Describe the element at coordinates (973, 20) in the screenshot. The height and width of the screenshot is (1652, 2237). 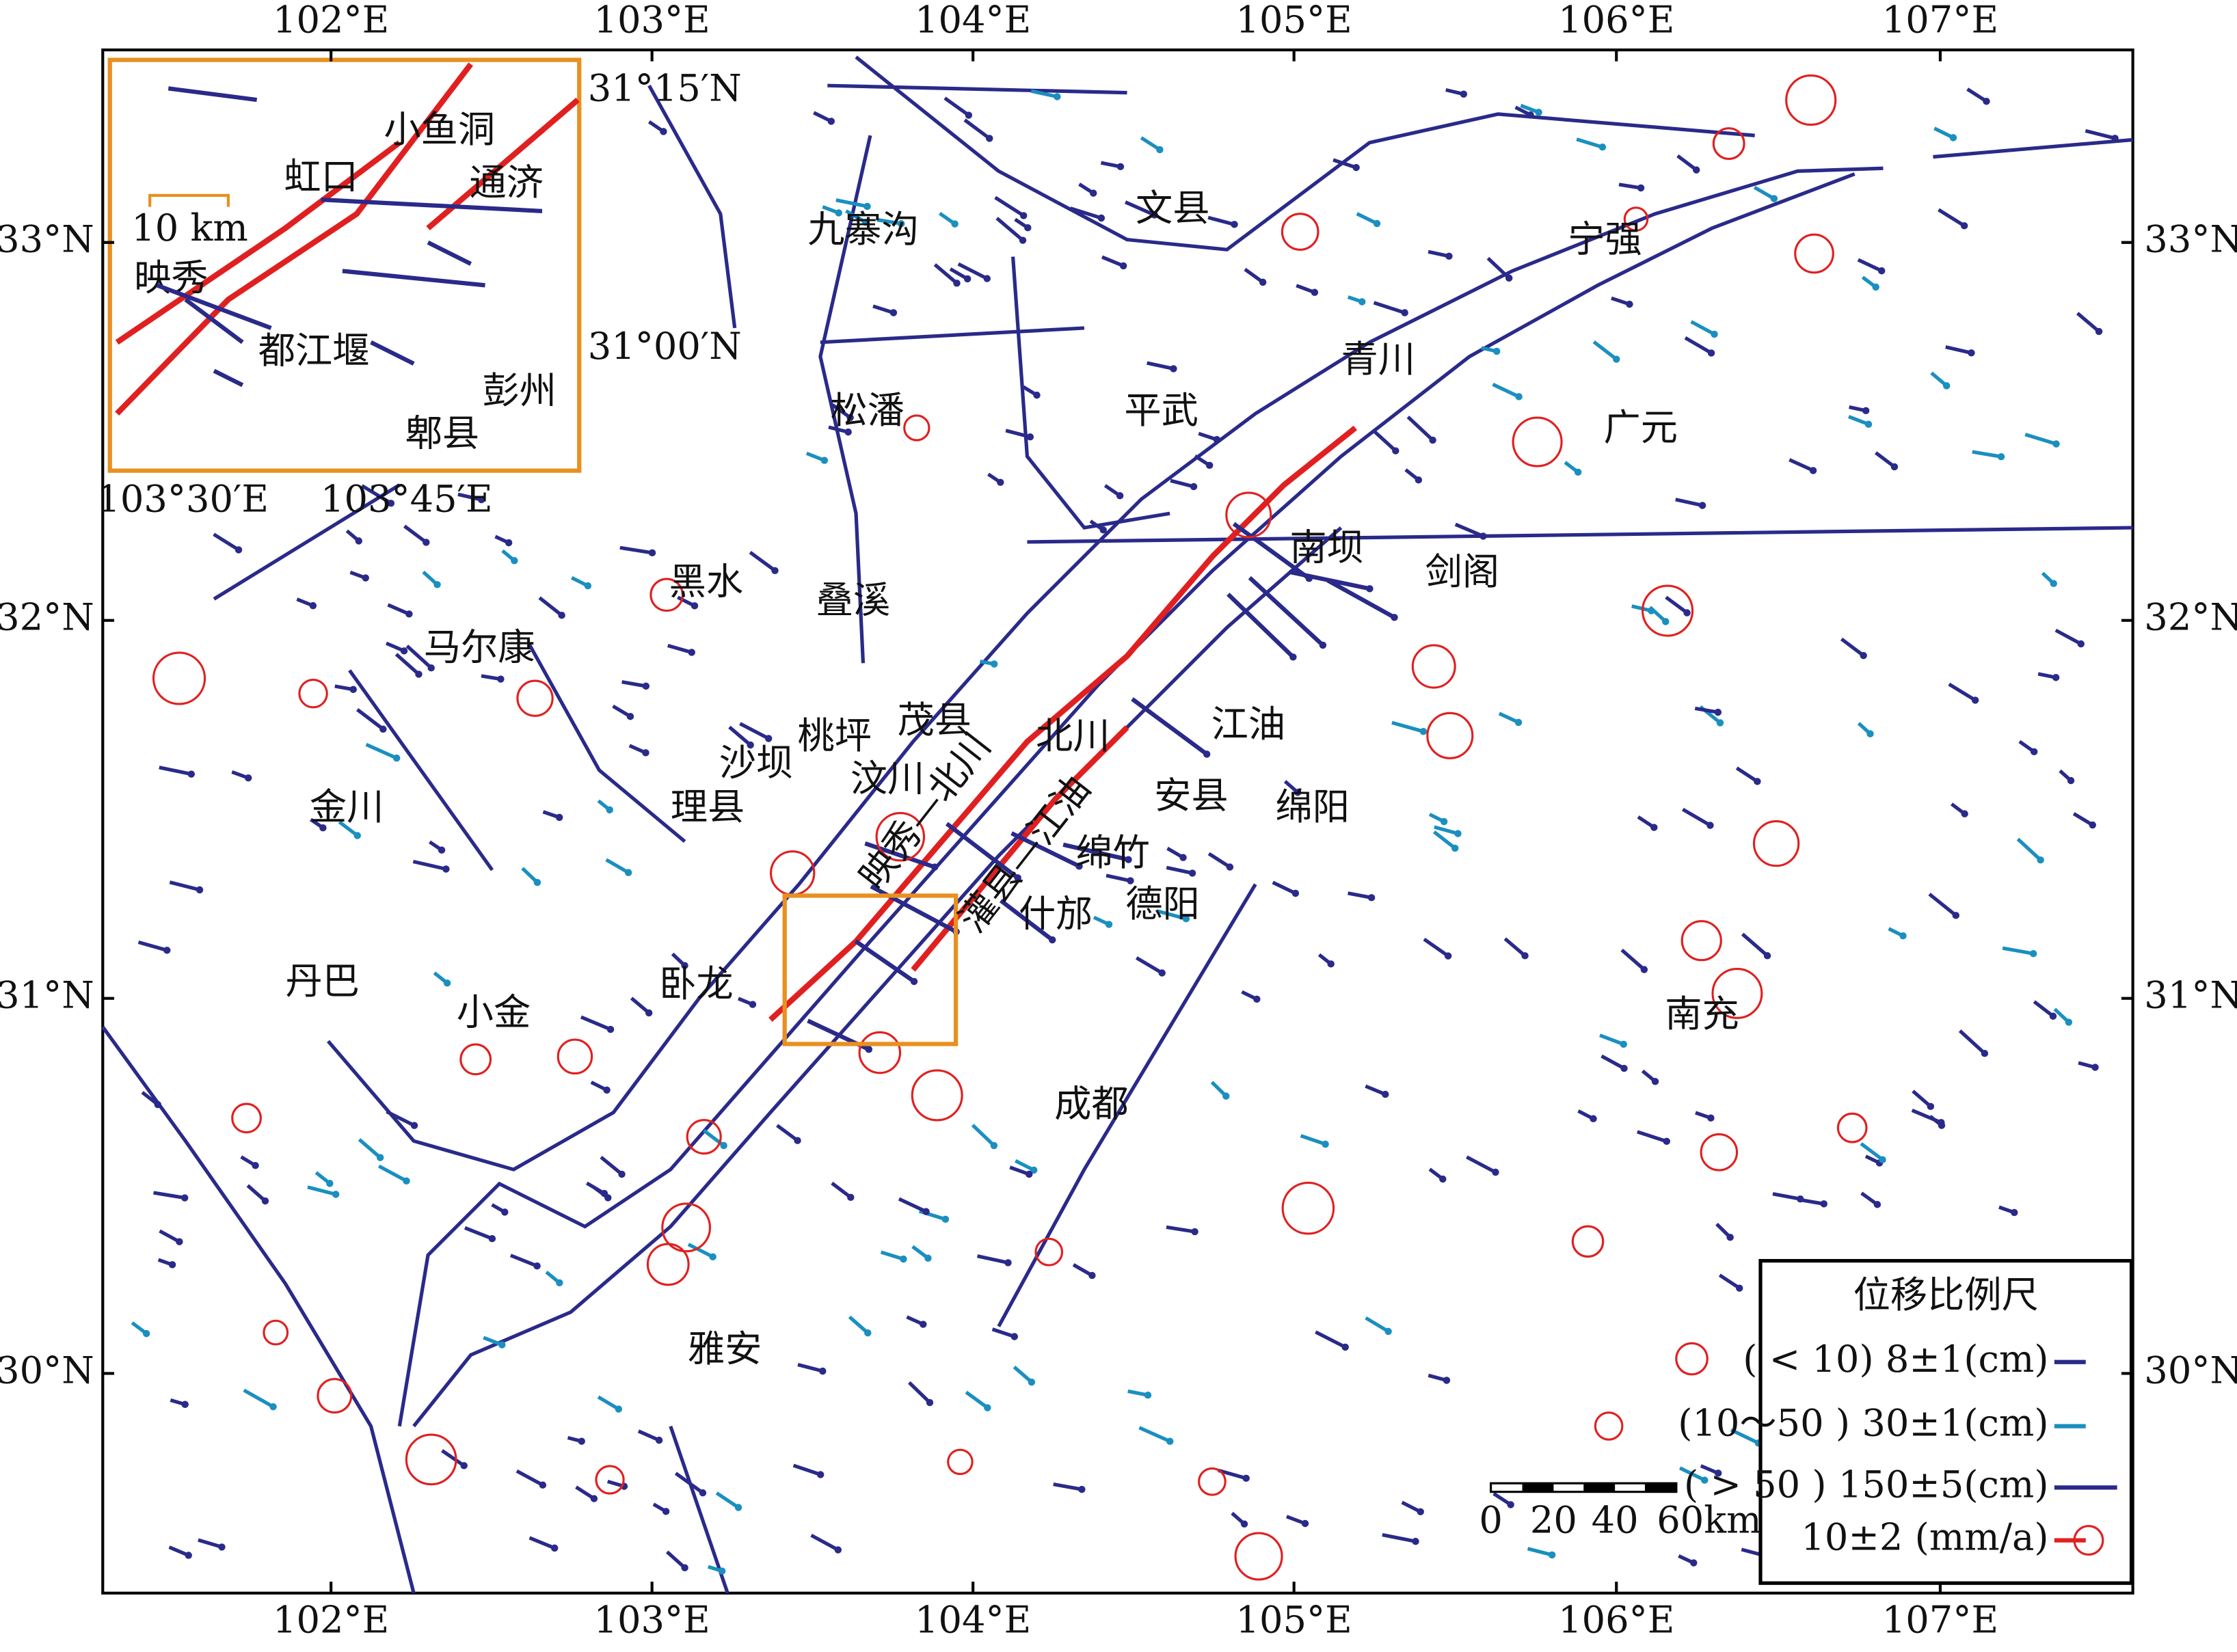
I see `lon-label: 104°E` at that location.